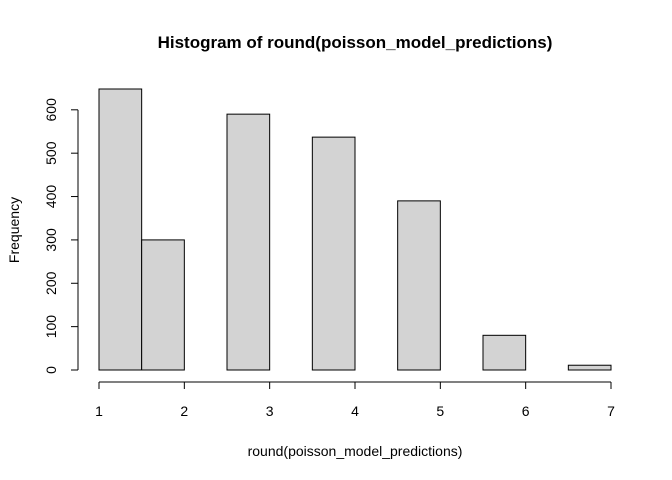  Describe the element at coordinates (99, 411) in the screenshot. I see `x-tick-label: 1` at that location.